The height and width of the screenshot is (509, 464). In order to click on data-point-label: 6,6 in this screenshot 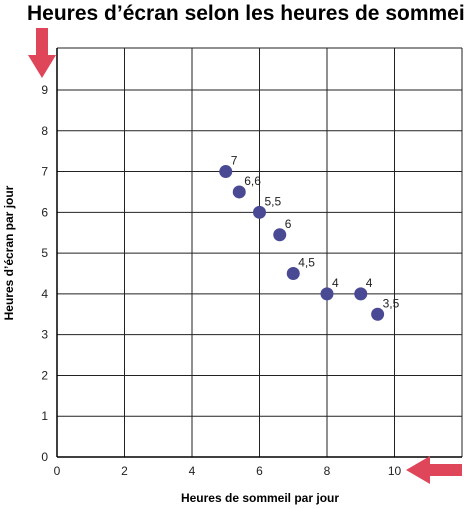, I will do `click(252, 181)`.